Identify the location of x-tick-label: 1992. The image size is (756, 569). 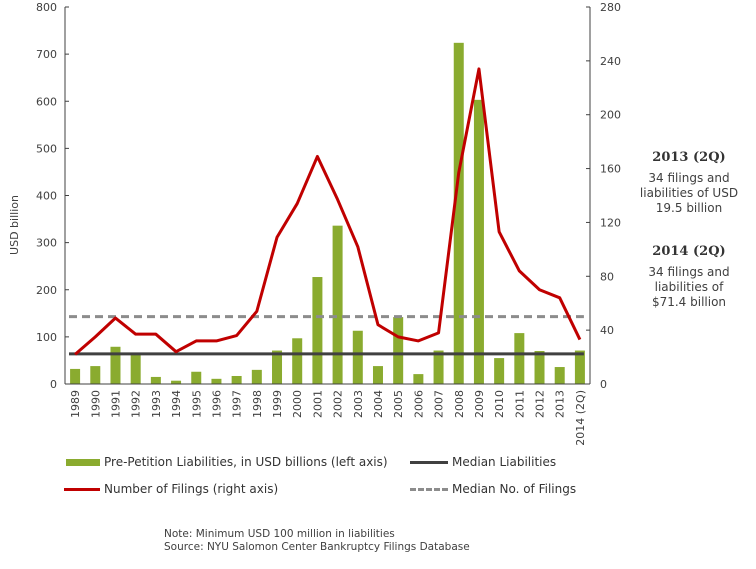
(136, 404).